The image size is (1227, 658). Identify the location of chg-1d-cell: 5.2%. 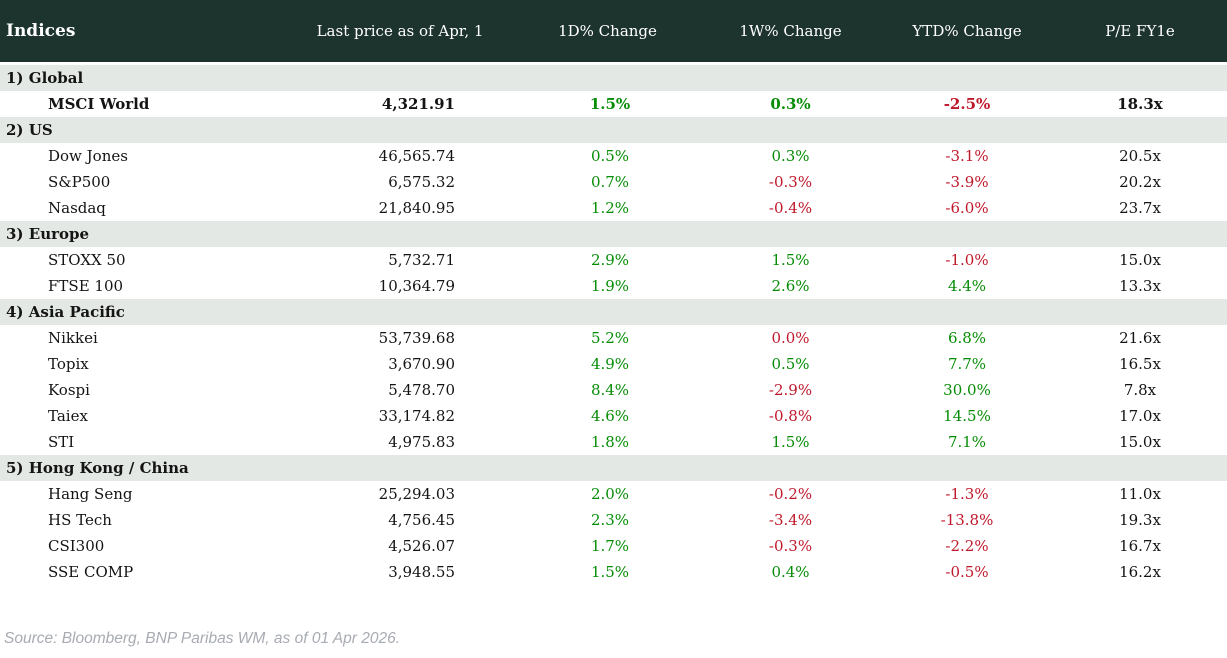
(610, 338).